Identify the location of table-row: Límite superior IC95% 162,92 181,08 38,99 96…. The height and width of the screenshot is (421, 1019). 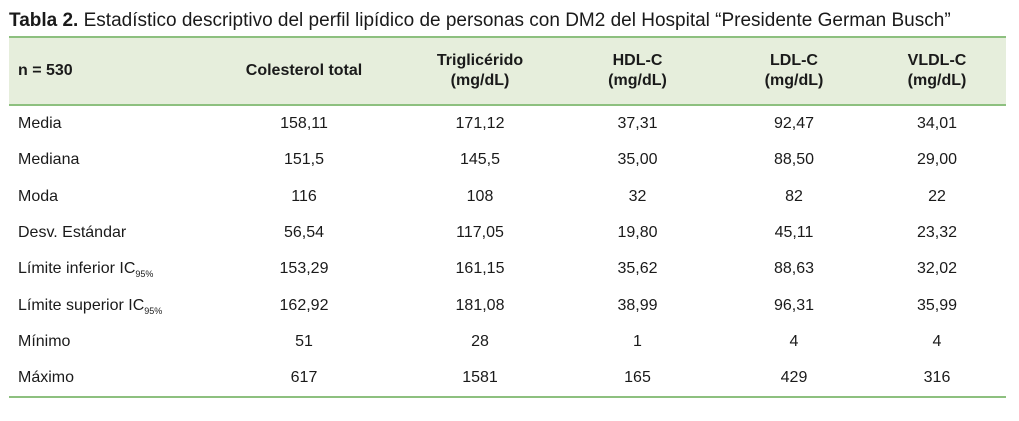
(507, 305).